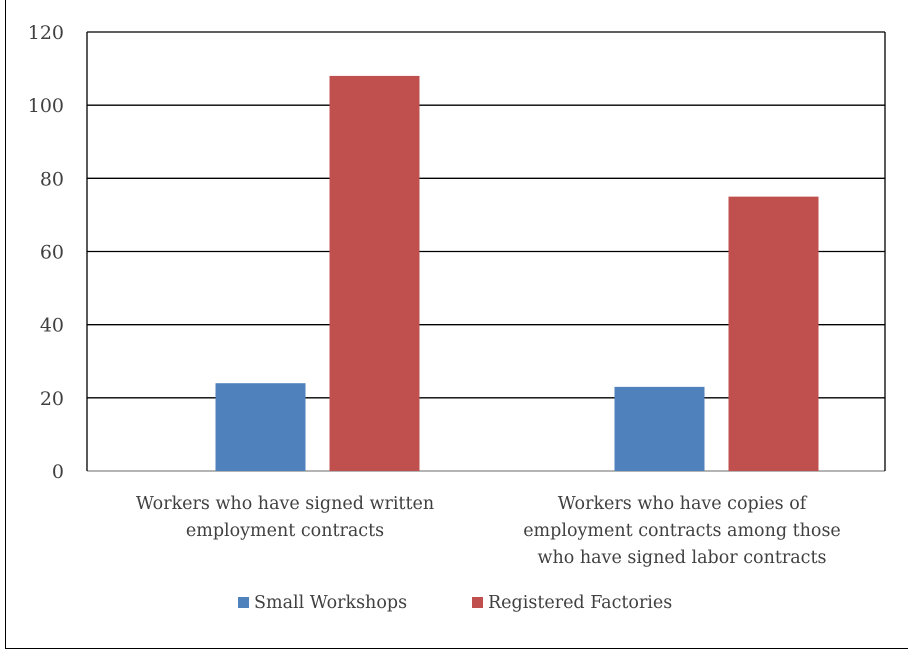 This screenshot has width=908, height=650. What do you see at coordinates (682, 558) in the screenshot?
I see `category-label-line: who have signed labor contracts` at bounding box center [682, 558].